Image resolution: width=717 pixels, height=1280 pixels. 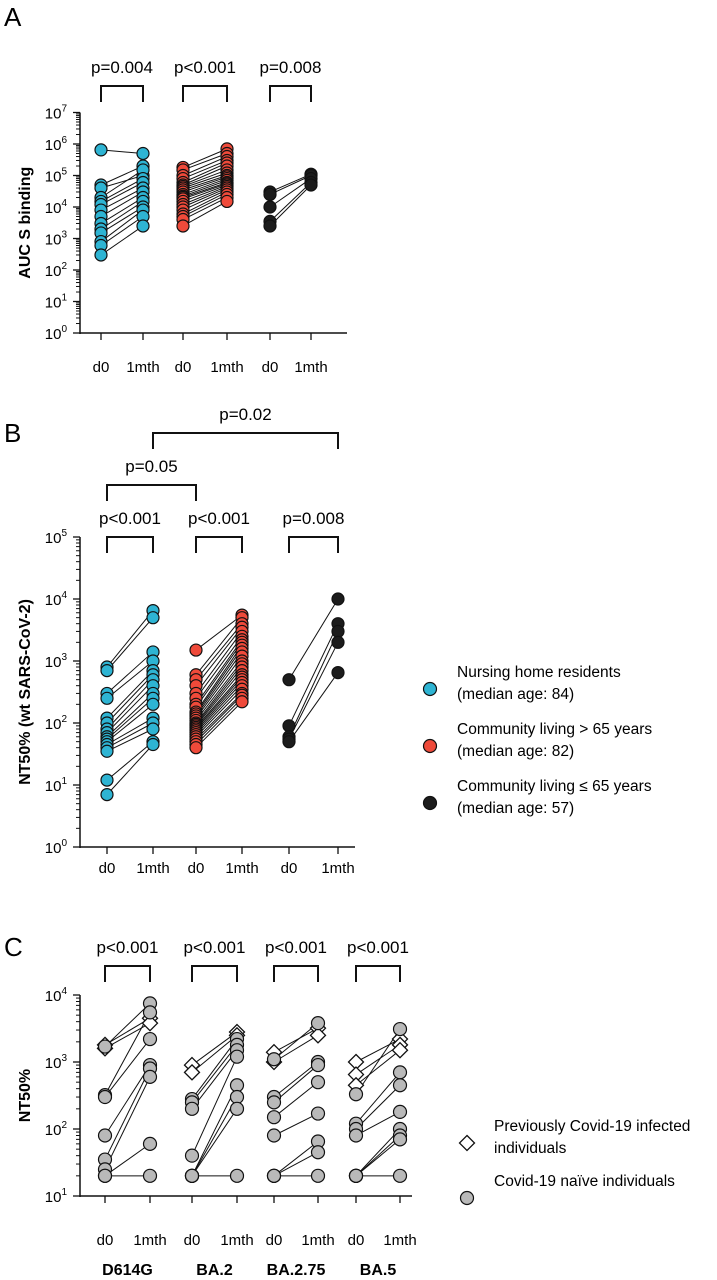 I want to click on panel-a-point-1mth, so click(x=143, y=153).